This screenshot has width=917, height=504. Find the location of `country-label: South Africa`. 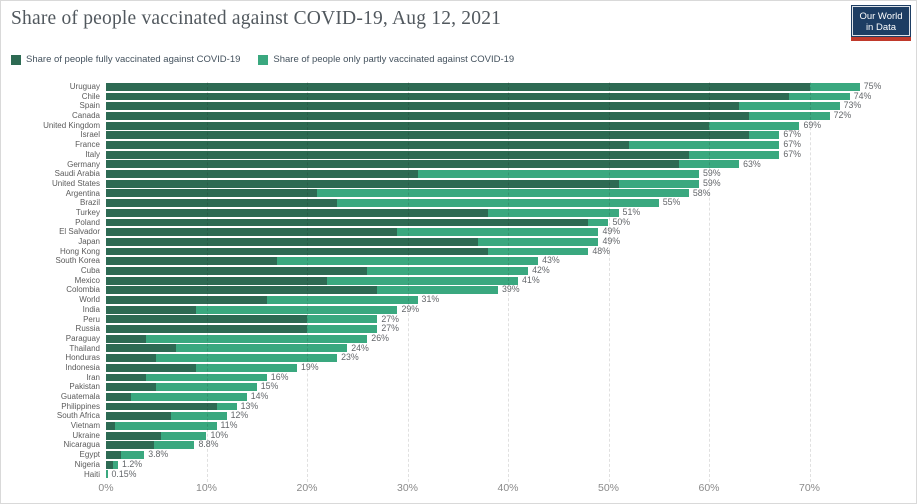

country-label: South Africa is located at coordinates (78, 416).